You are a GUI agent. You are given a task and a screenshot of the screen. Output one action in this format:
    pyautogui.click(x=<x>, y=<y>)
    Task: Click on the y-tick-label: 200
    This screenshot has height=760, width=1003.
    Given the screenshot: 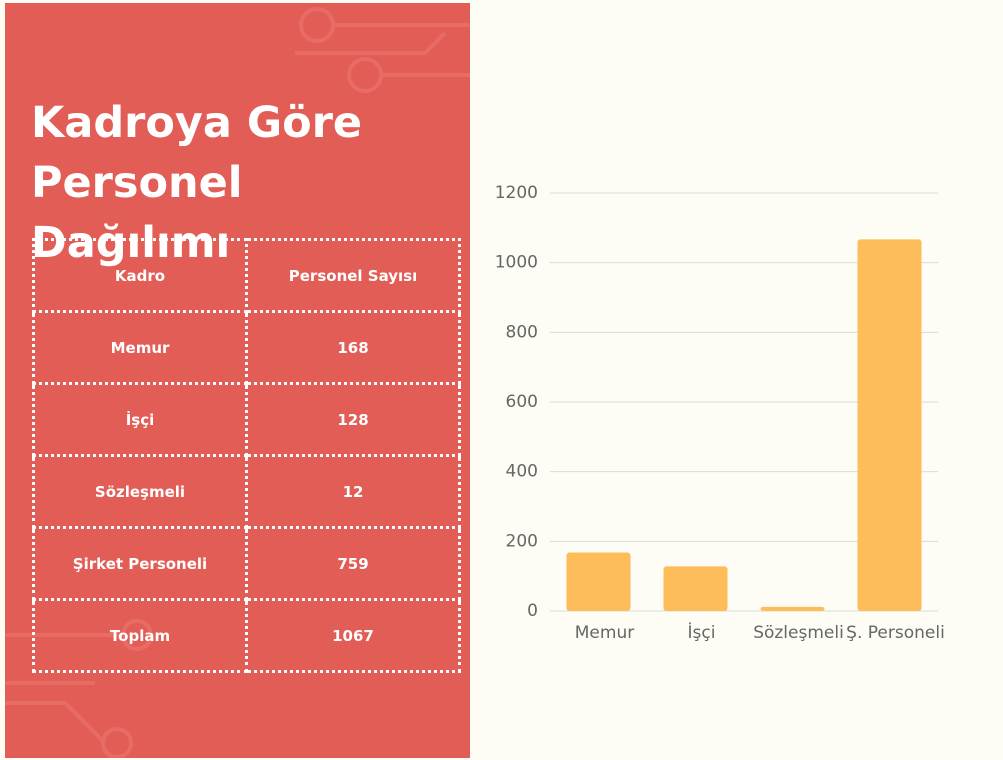 What is the action you would take?
    pyautogui.click(x=522, y=541)
    